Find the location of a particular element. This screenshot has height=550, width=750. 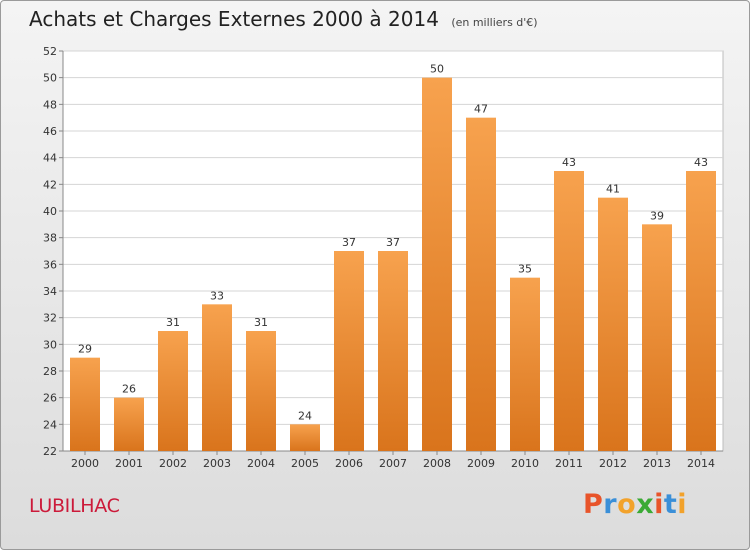

y-tick-label: 32 is located at coordinates (50, 318).